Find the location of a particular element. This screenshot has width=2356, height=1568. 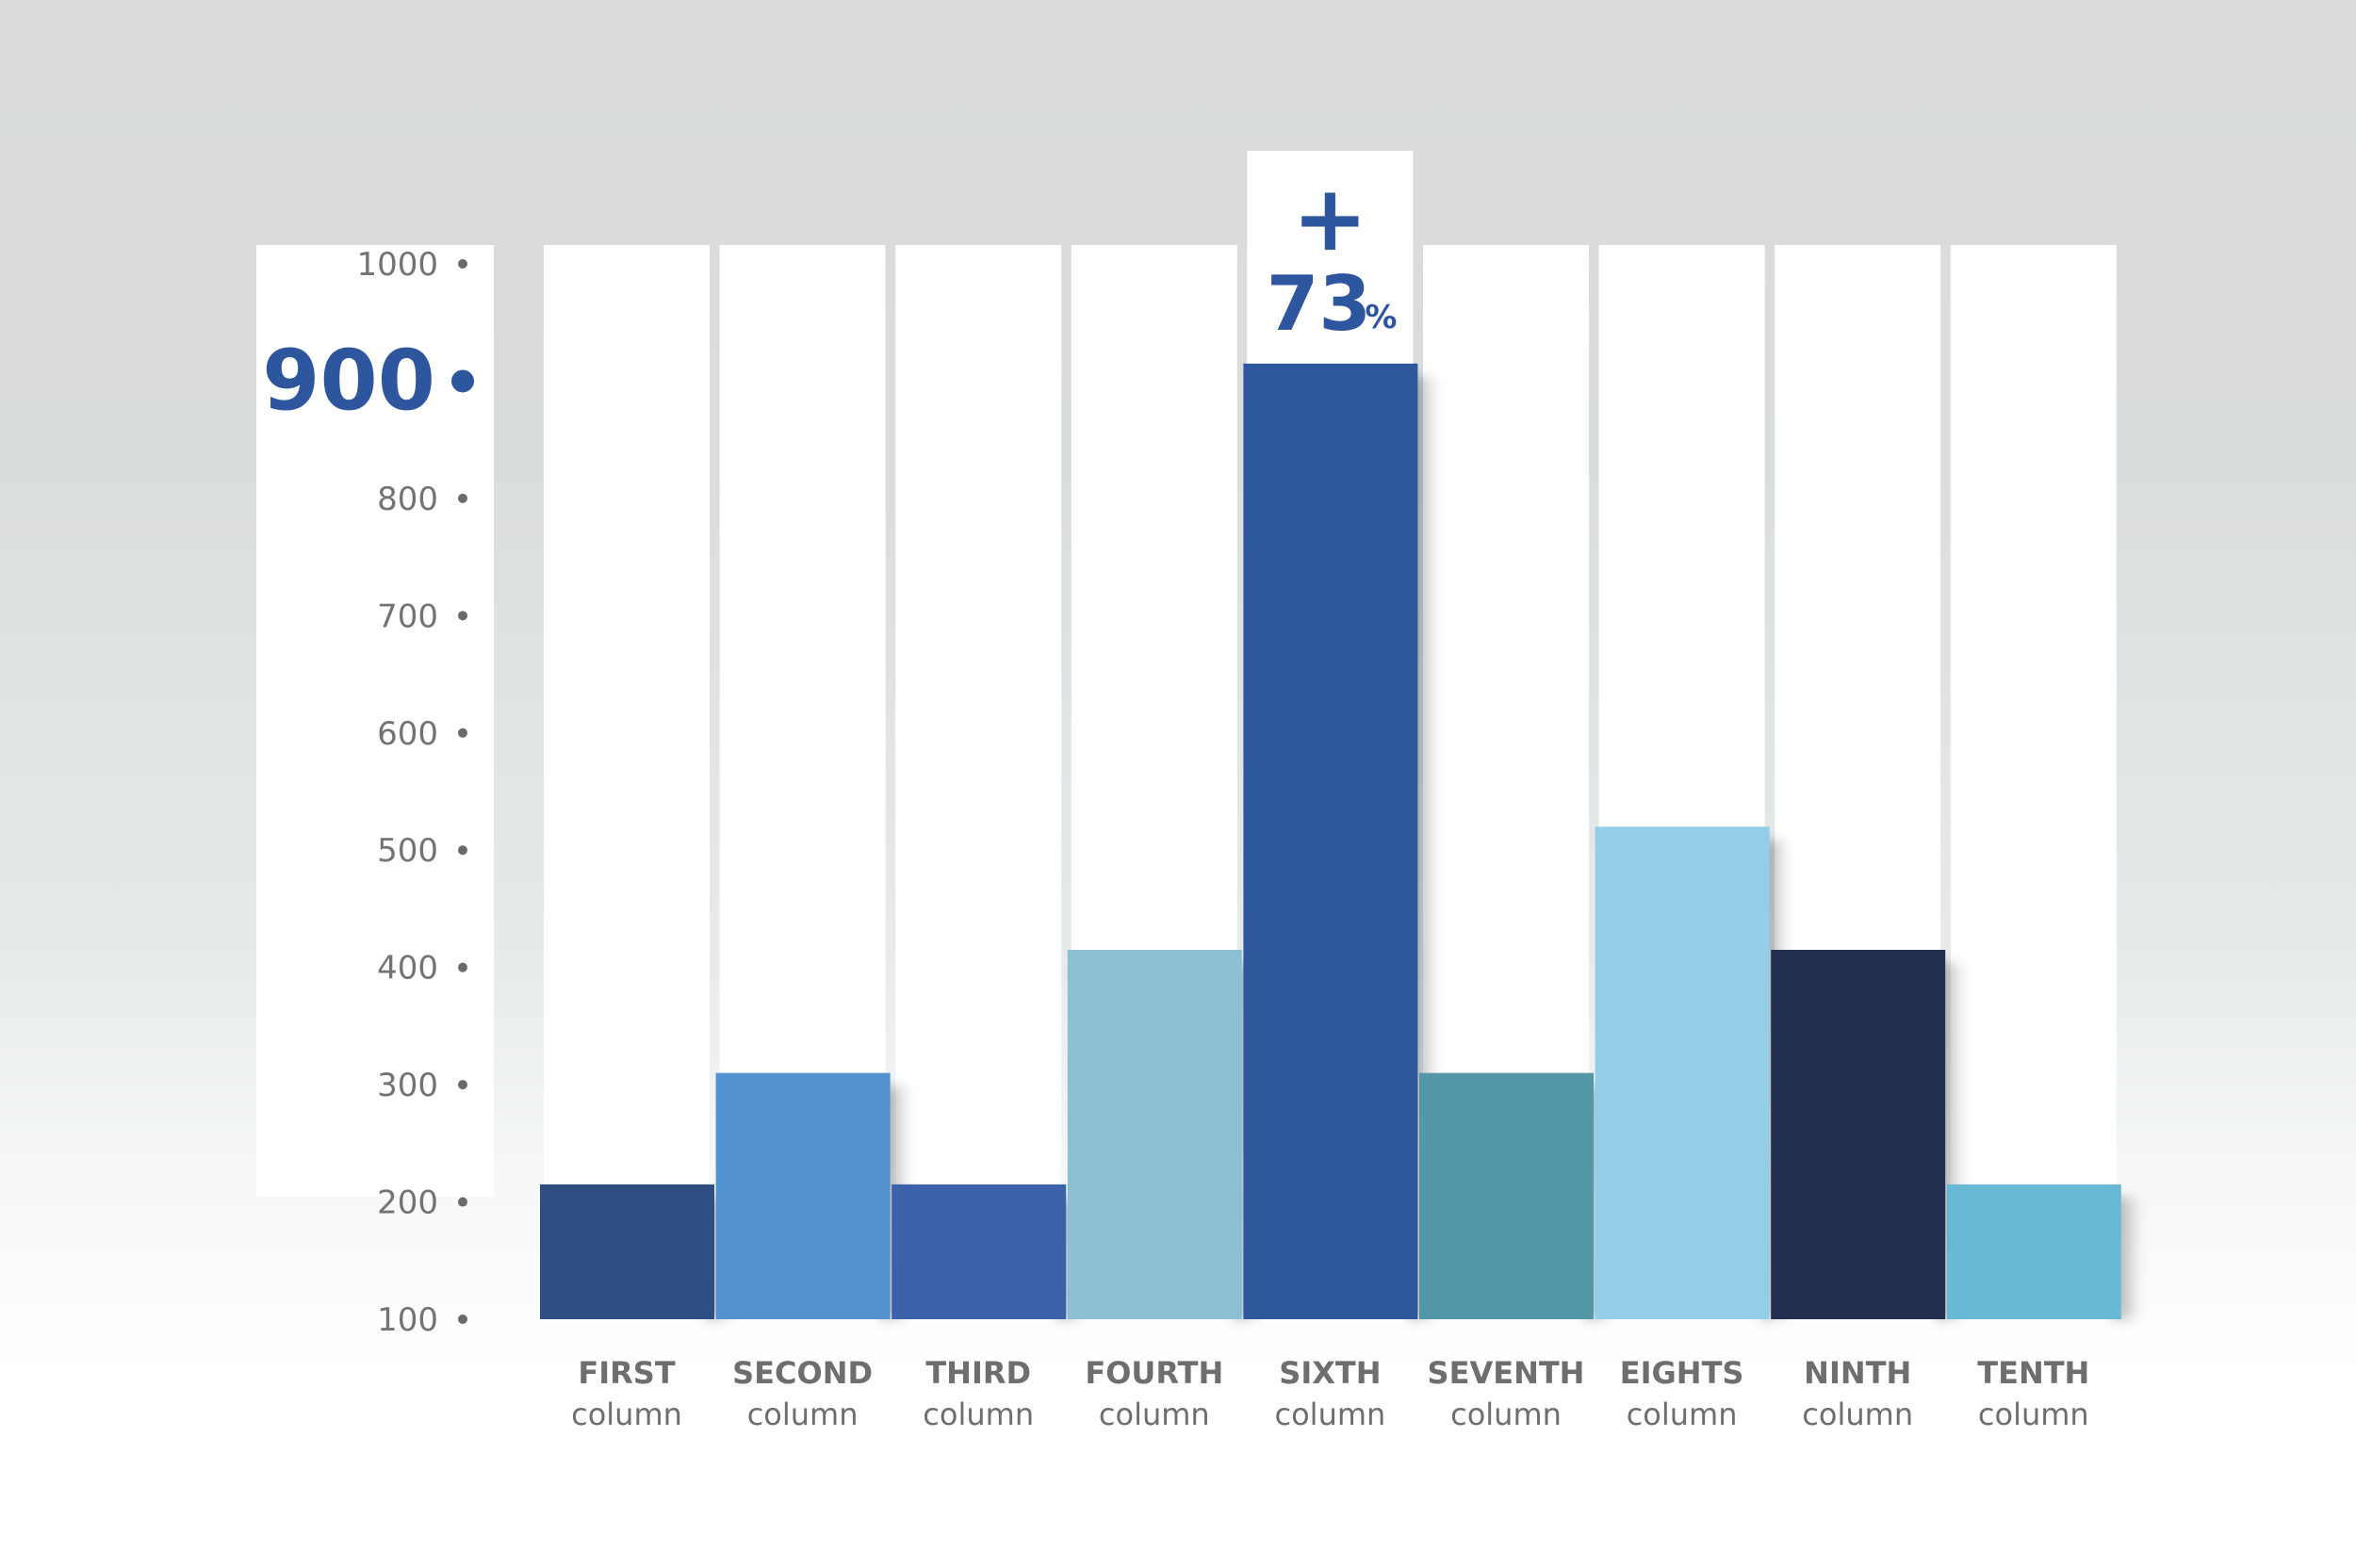

y-tick-label: 500 is located at coordinates (407, 851).